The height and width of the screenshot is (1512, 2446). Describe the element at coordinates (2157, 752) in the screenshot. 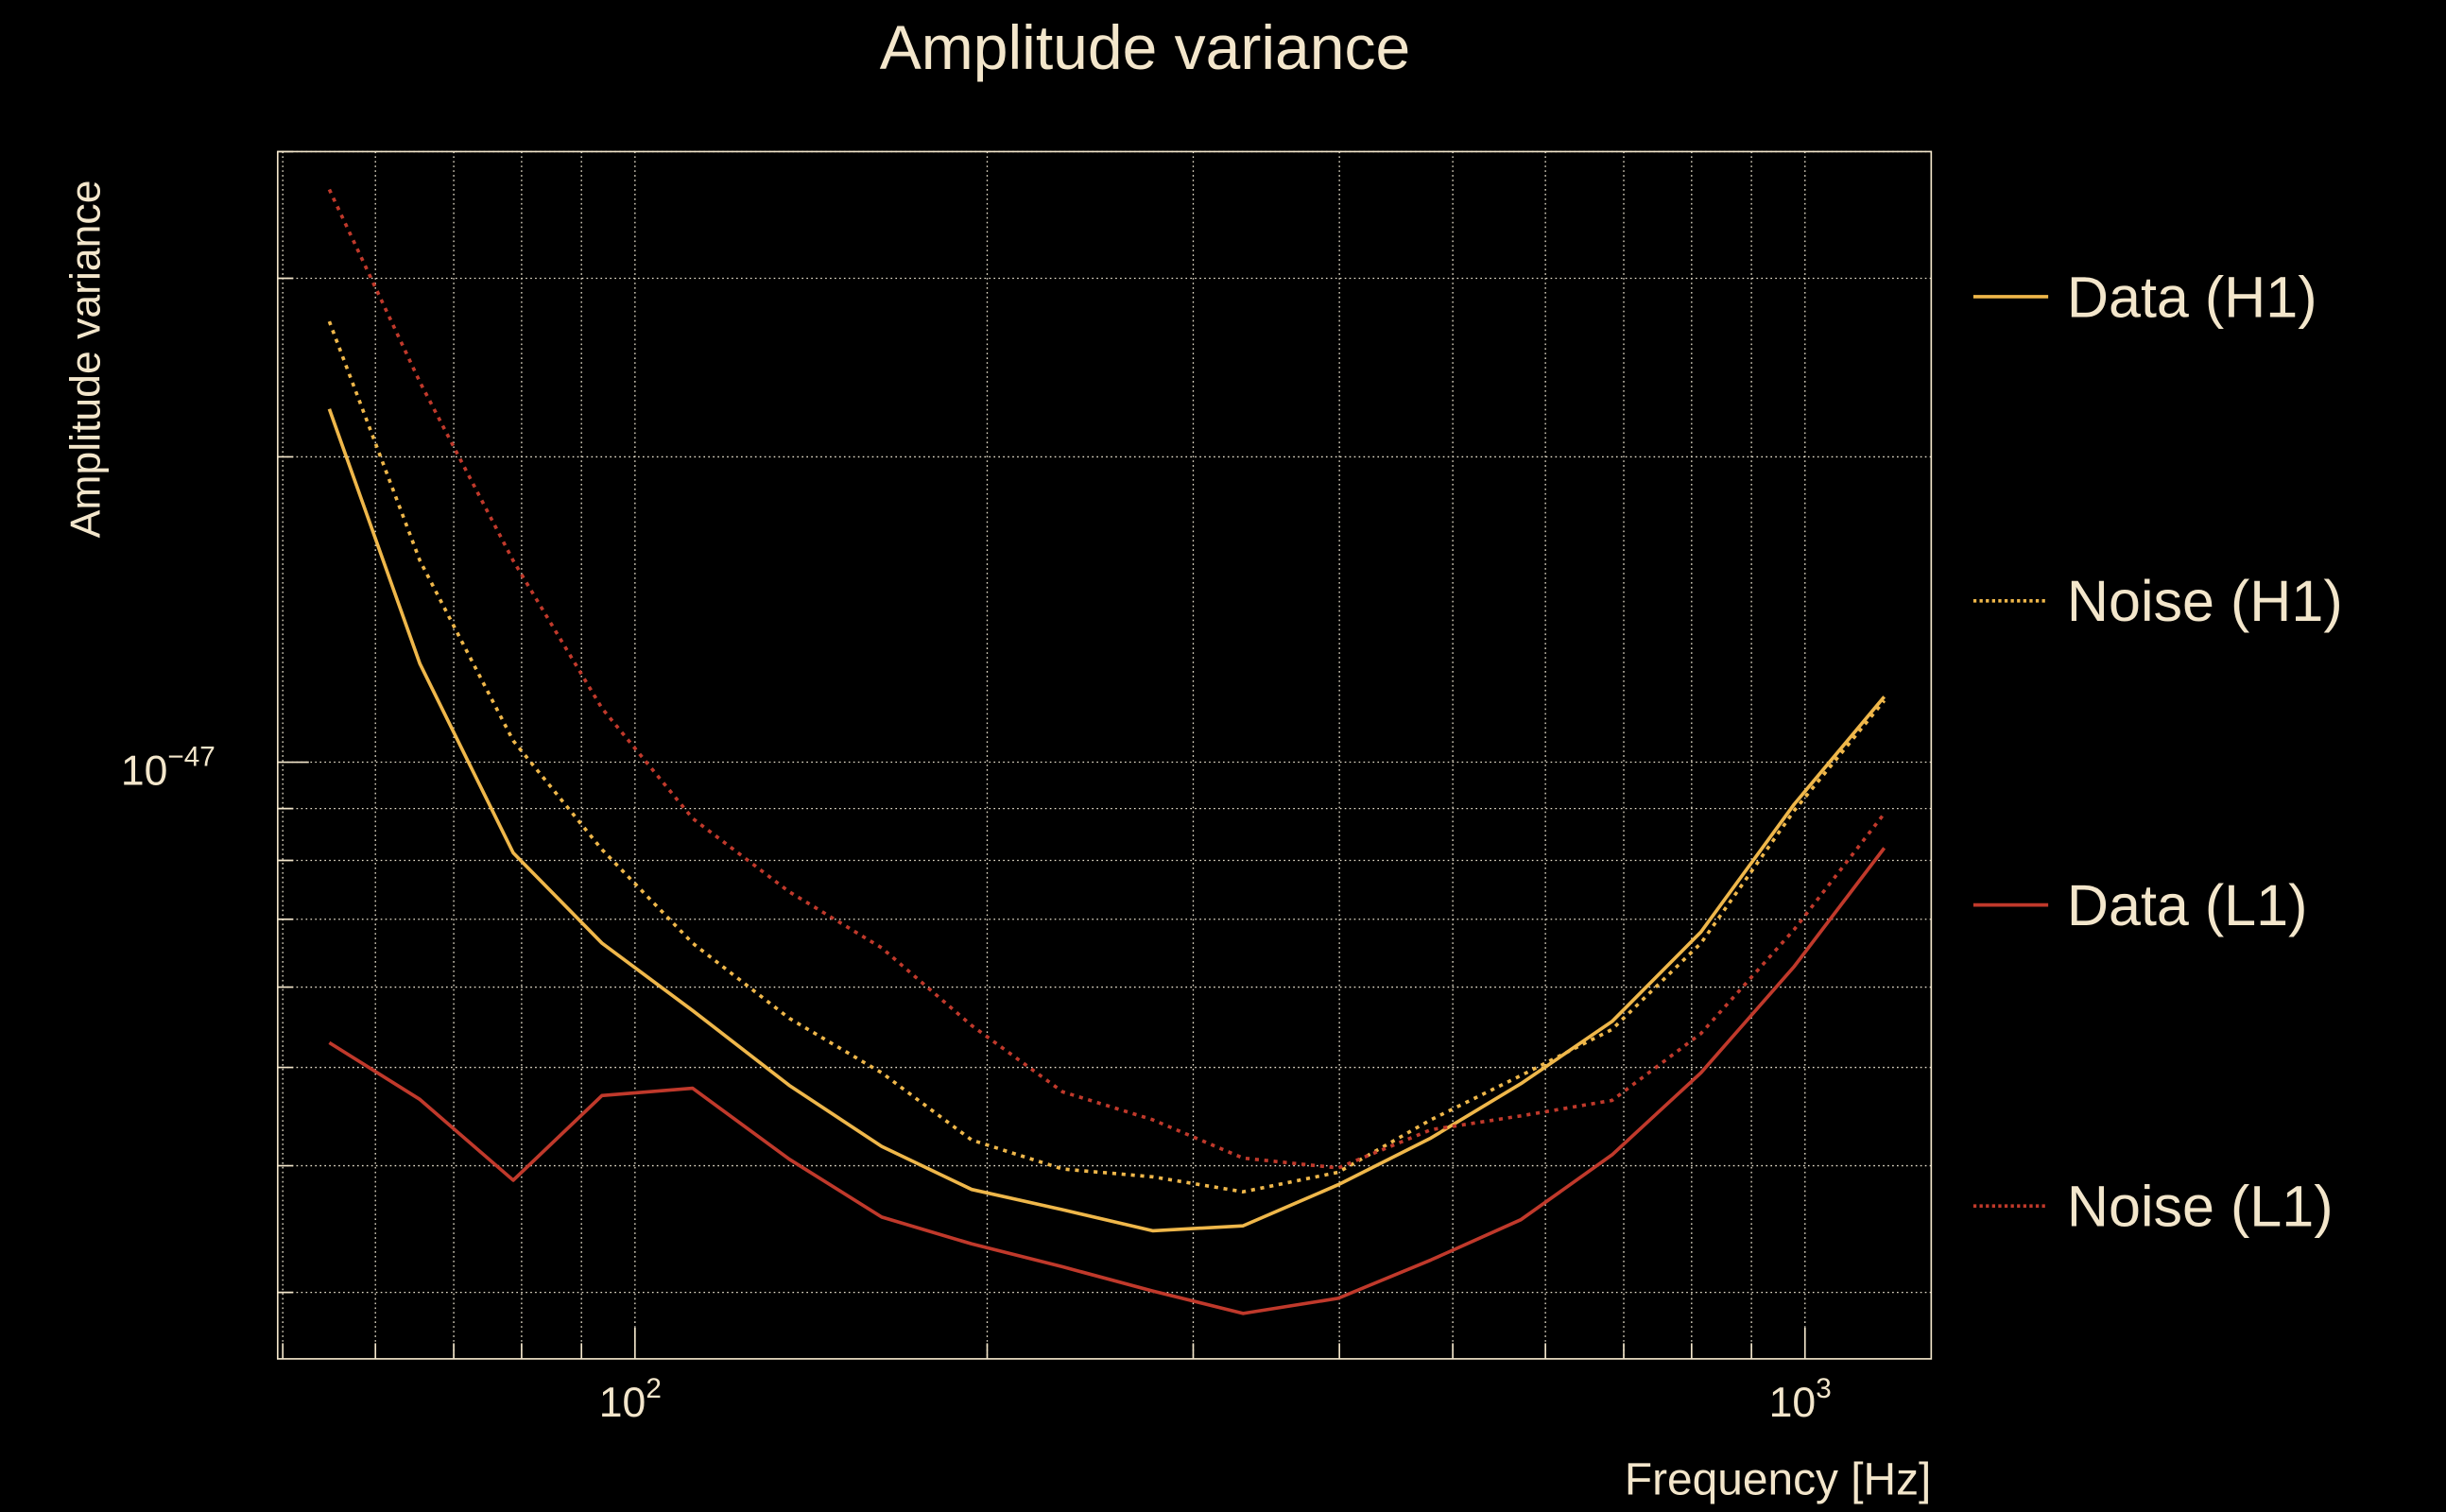

I see `legend: Data (H1) Noise (H1) Data (L1) Noise (L1)` at that location.